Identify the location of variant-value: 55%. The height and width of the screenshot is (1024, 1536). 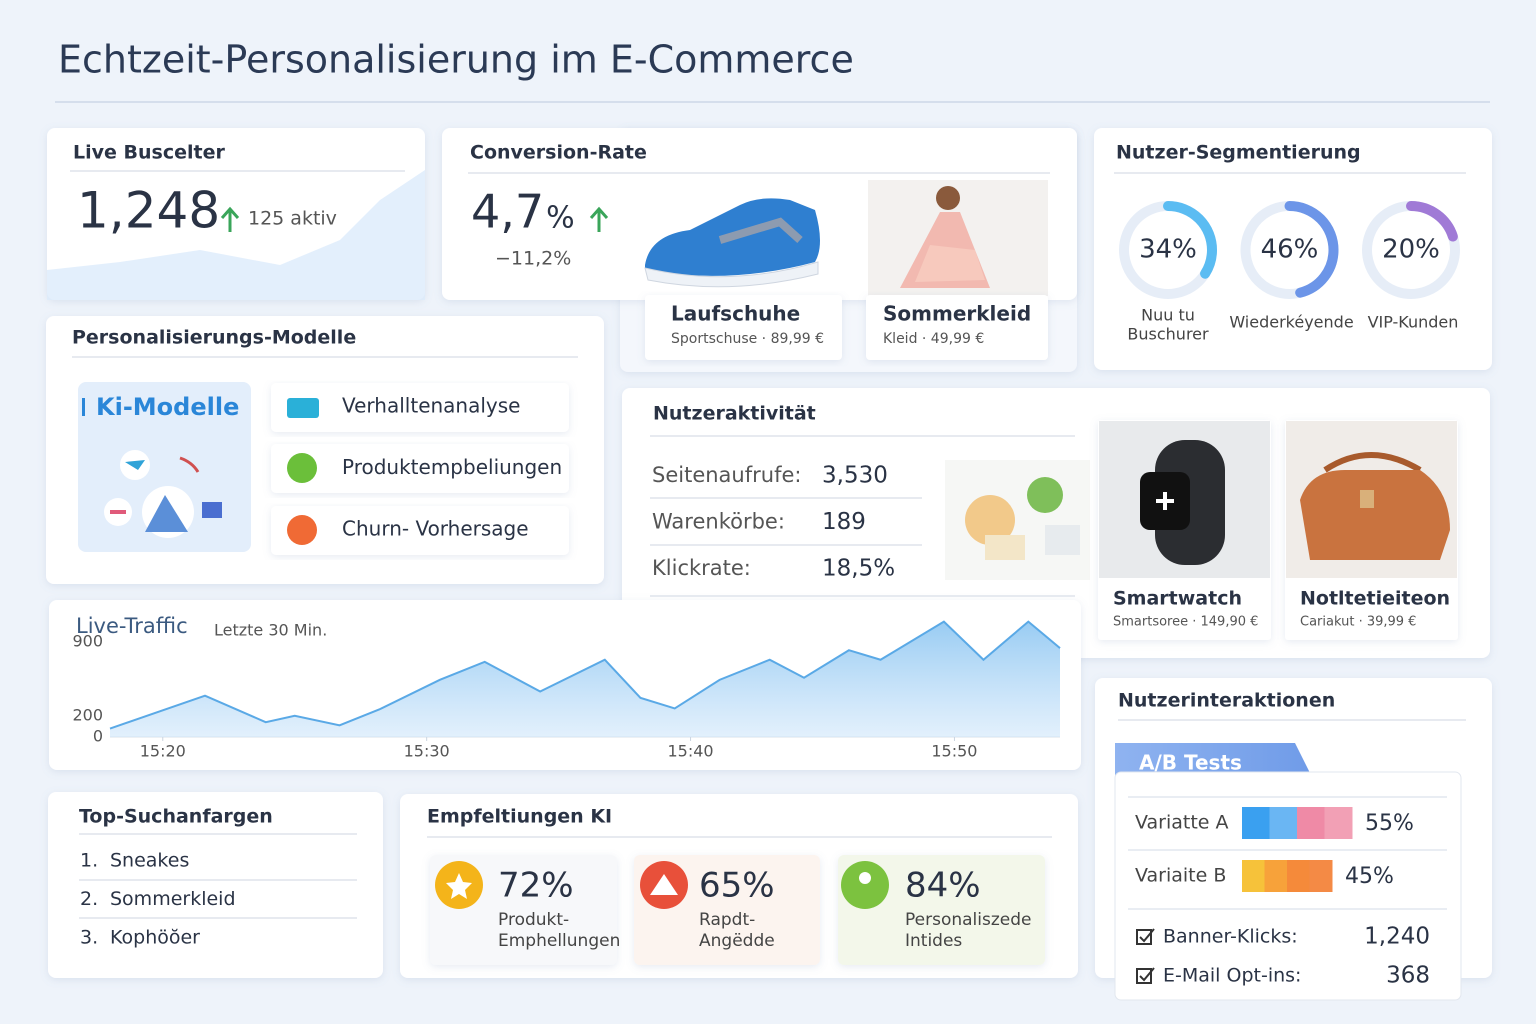
(1389, 823).